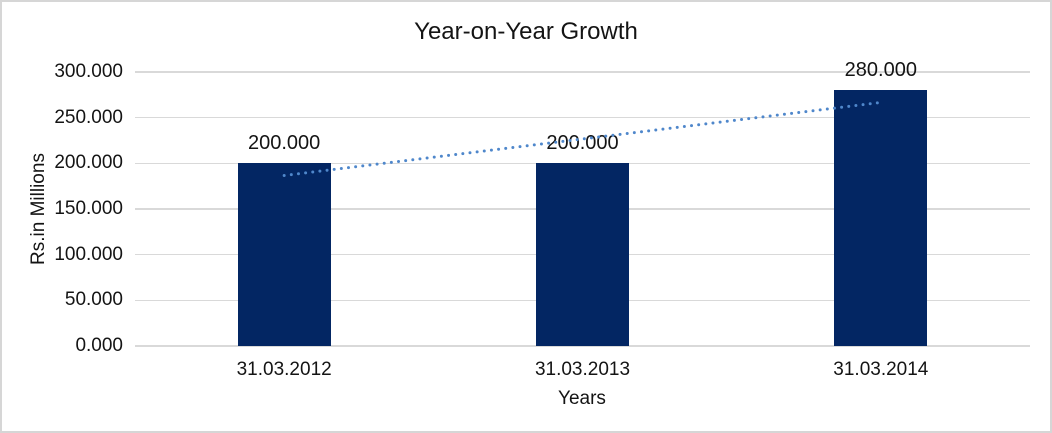 This screenshot has width=1052, height=433. Describe the element at coordinates (99, 345) in the screenshot. I see `y-axis-tick-label: 0.000` at that location.